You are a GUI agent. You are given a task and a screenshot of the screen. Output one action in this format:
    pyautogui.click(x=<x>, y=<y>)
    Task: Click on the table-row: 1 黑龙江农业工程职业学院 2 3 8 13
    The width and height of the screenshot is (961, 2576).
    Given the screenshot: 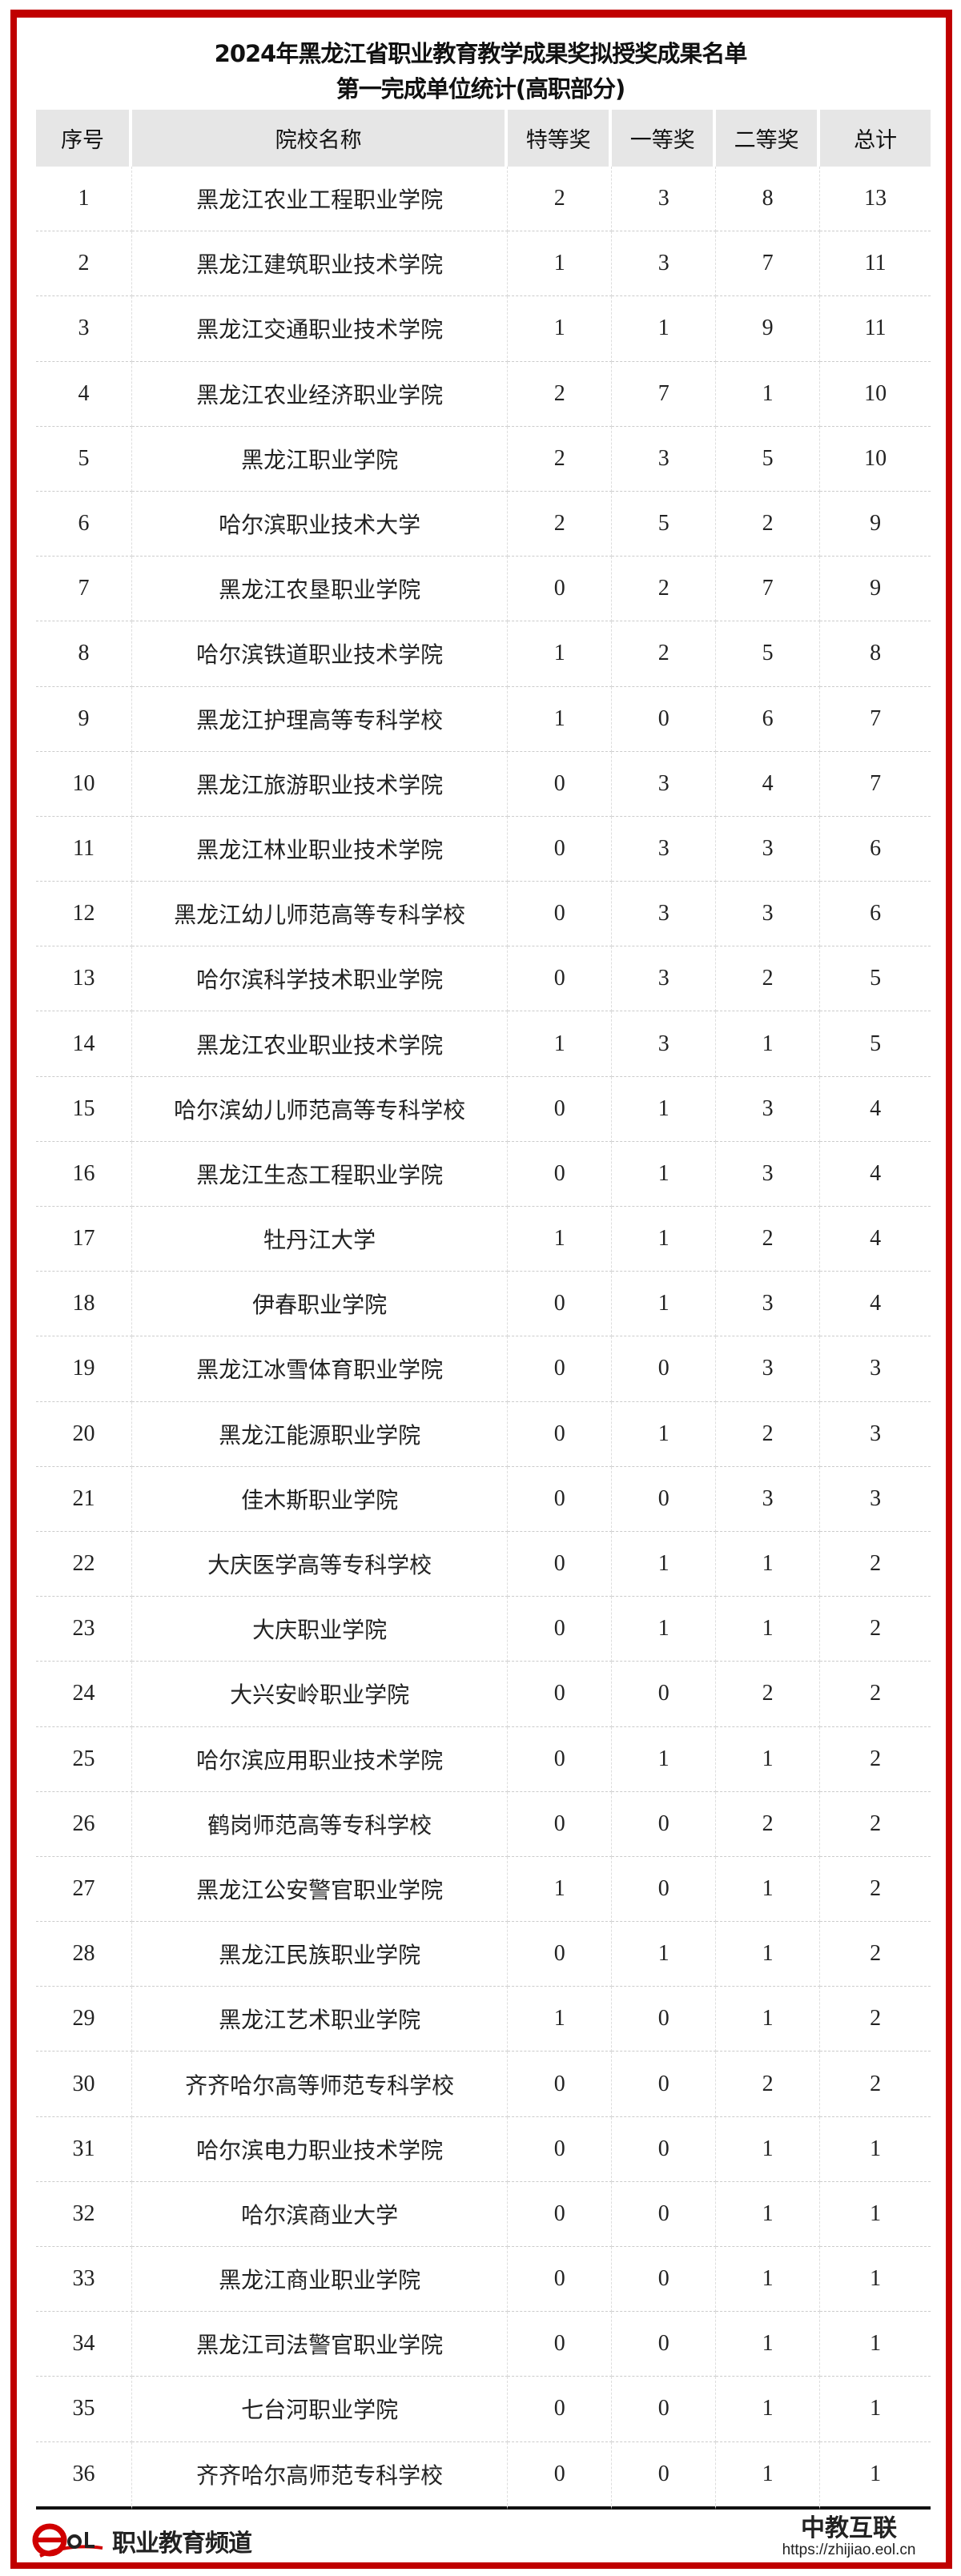 What is the action you would take?
    pyautogui.click(x=483, y=199)
    